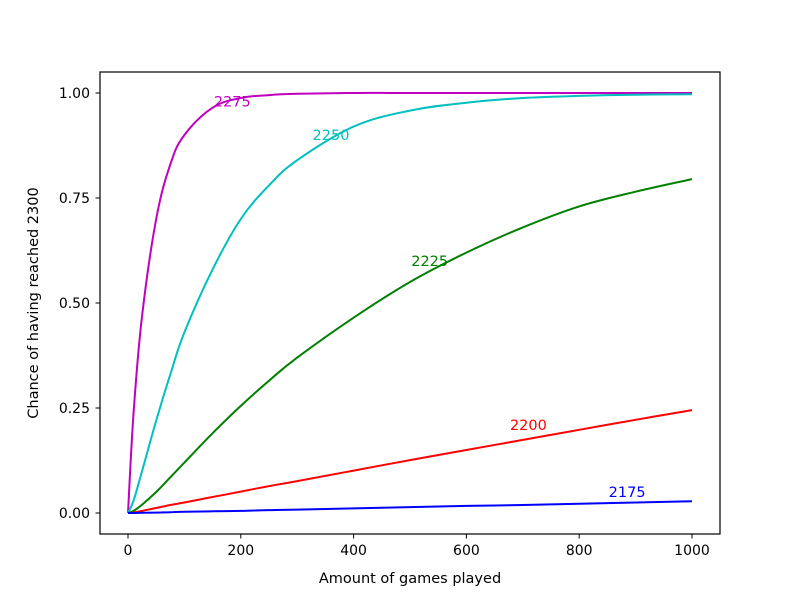  Describe the element at coordinates (466, 551) in the screenshot. I see `x-tick-label: 600` at that location.